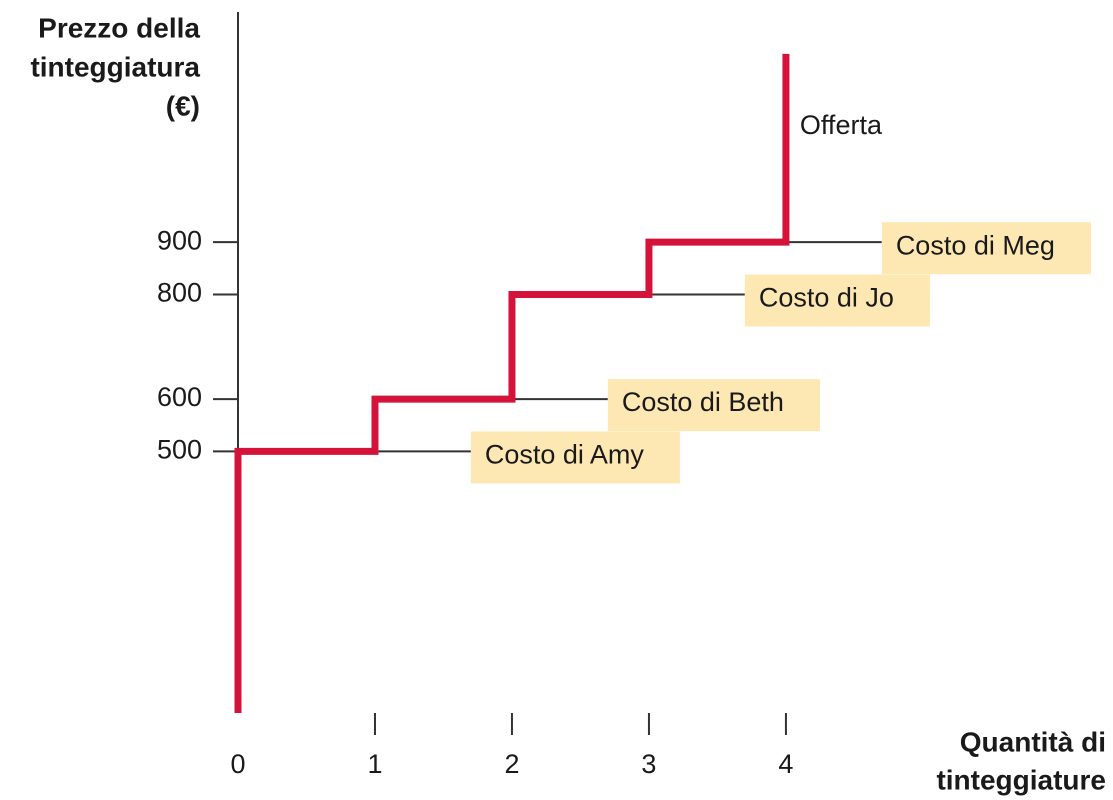 This screenshot has height=800, width=1113. What do you see at coordinates (1021, 779) in the screenshot?
I see `x-axis-label: tinteggiature` at bounding box center [1021, 779].